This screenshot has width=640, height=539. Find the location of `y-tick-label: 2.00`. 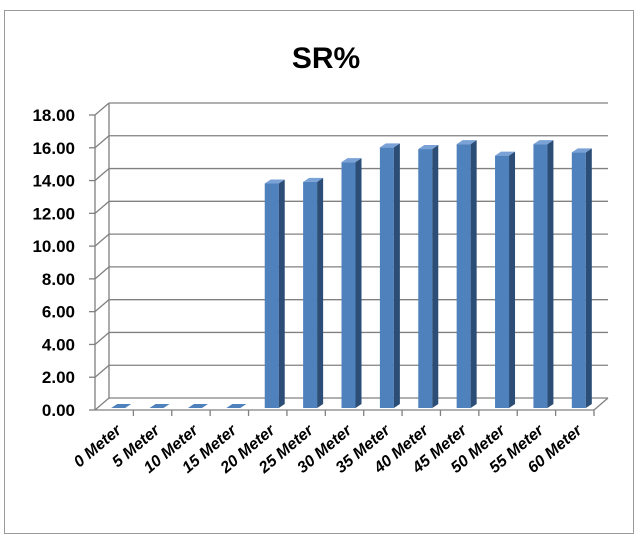

y-tick-label: 2.00 is located at coordinates (58, 377).